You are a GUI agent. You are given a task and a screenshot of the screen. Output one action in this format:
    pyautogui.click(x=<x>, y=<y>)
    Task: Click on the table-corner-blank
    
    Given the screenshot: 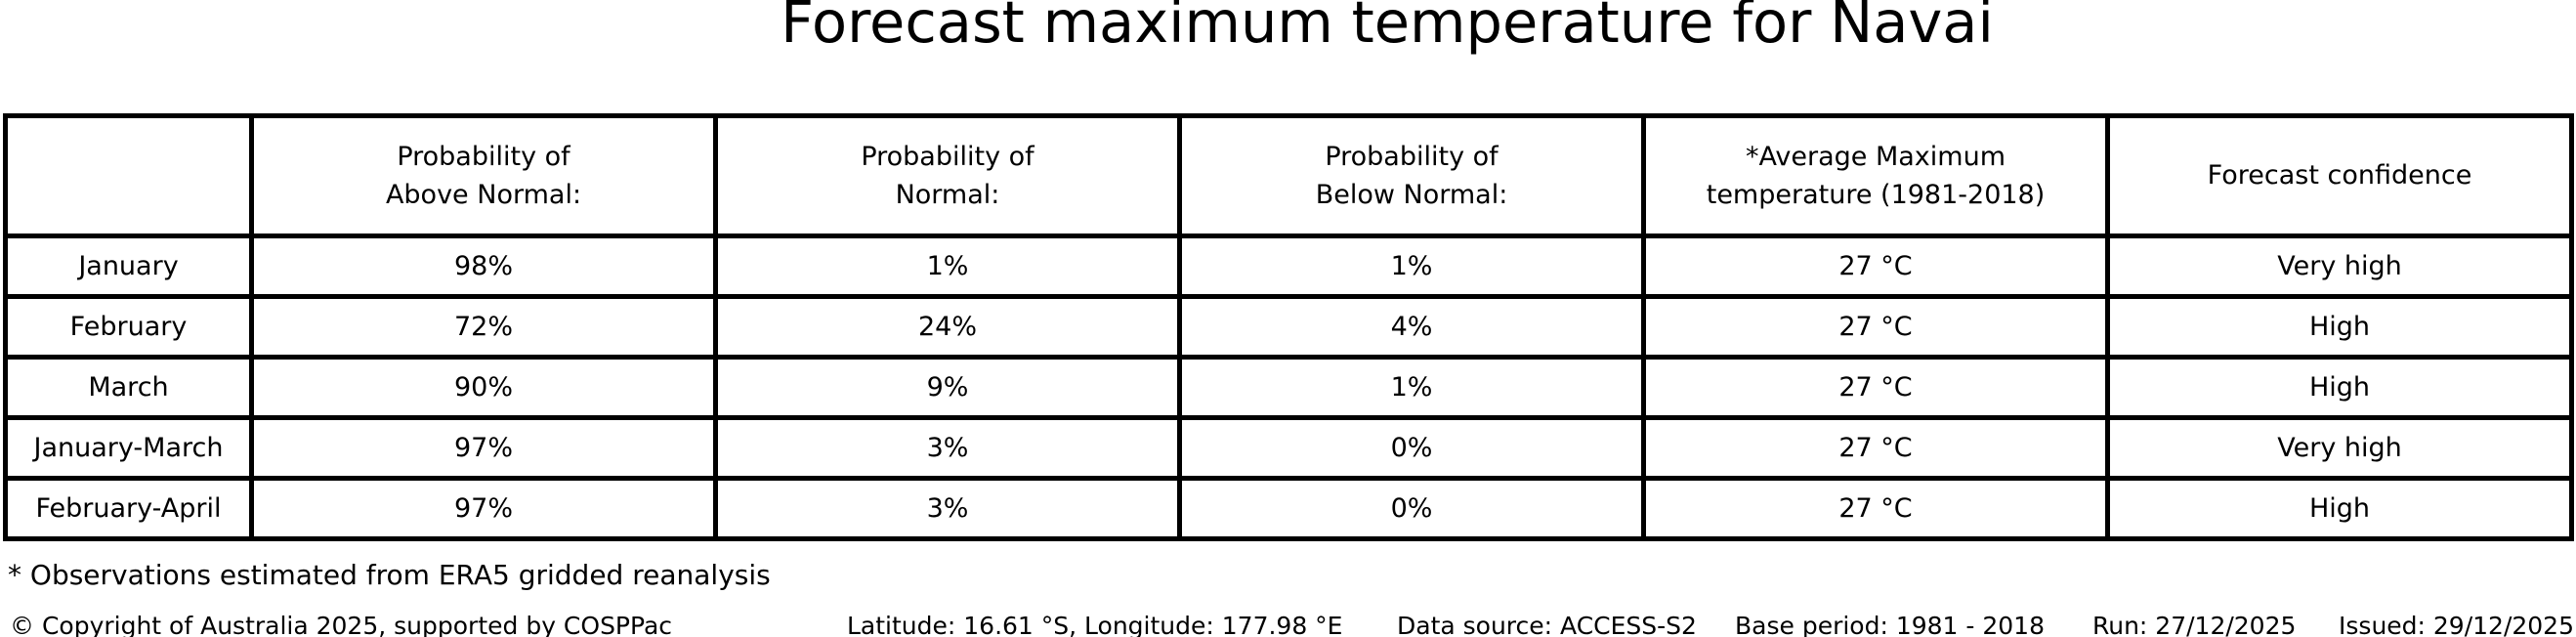 What is the action you would take?
    pyautogui.click(x=128, y=175)
    